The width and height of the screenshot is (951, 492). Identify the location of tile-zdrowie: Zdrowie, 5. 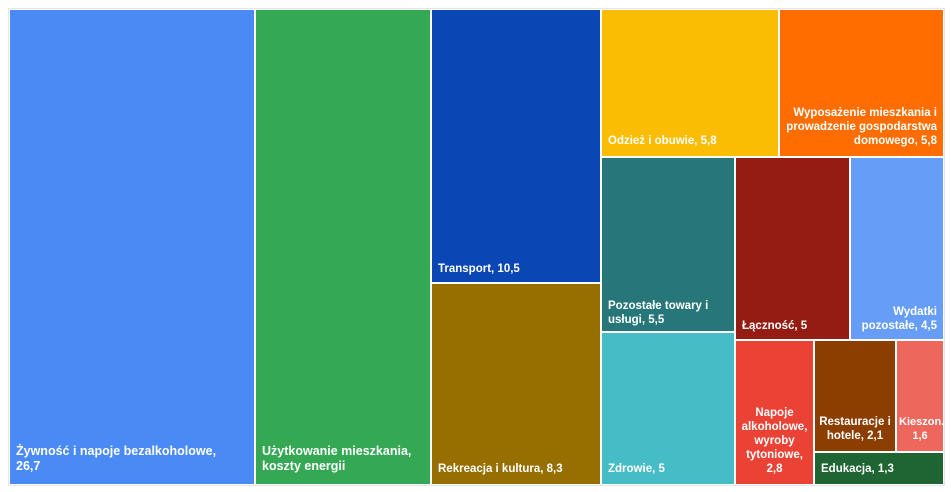
(668, 408).